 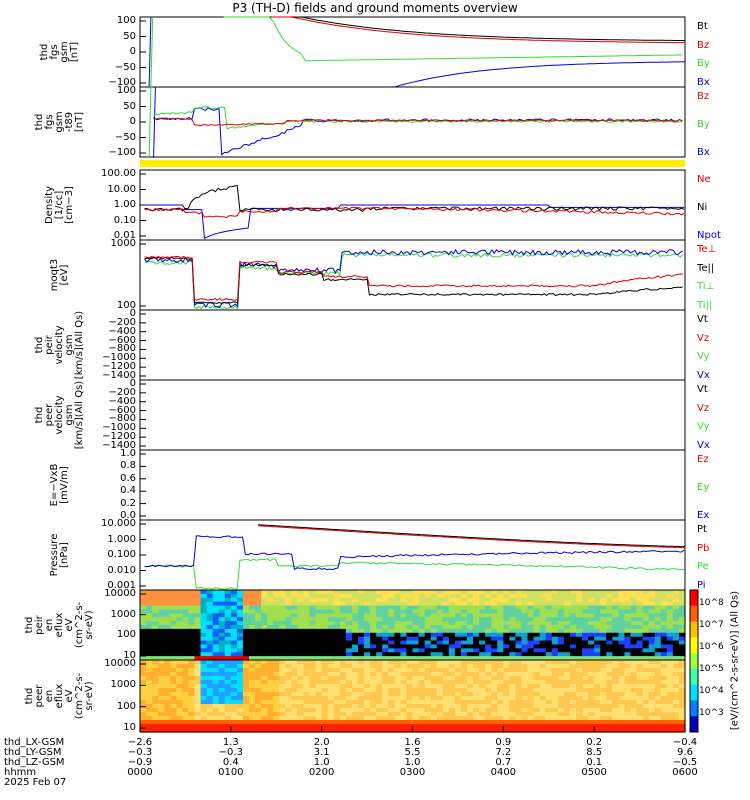 What do you see at coordinates (60, 345) in the screenshot?
I see `y-axis-label: thd peir velocity gsm [km/s](All Qs)` at bounding box center [60, 345].